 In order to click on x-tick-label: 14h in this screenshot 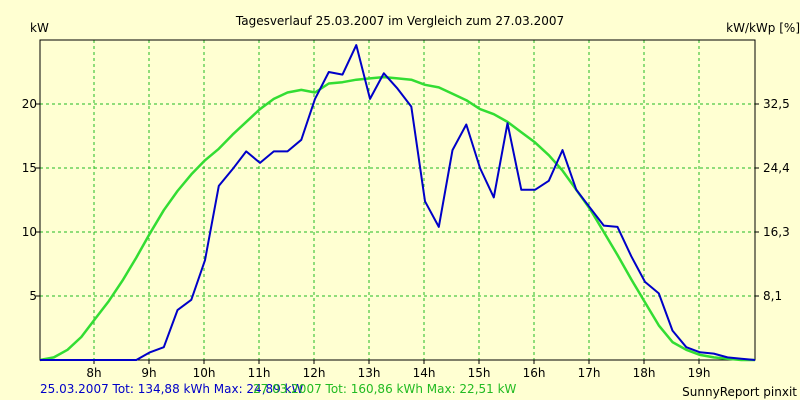, I will do `click(424, 373)`.